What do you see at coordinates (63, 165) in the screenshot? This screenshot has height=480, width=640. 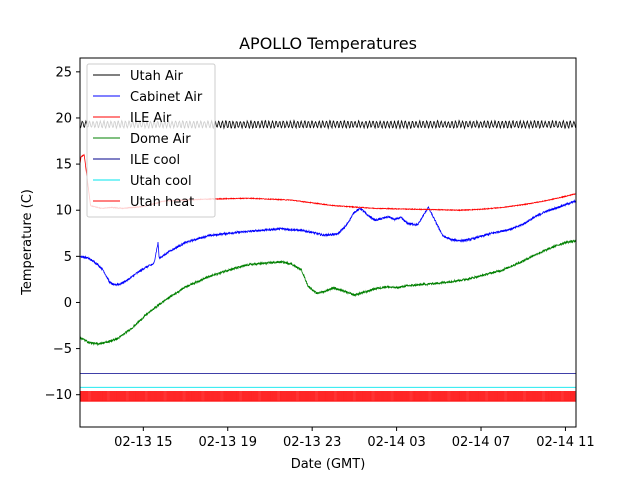 I see `y-tick-label: 15` at bounding box center [63, 165].